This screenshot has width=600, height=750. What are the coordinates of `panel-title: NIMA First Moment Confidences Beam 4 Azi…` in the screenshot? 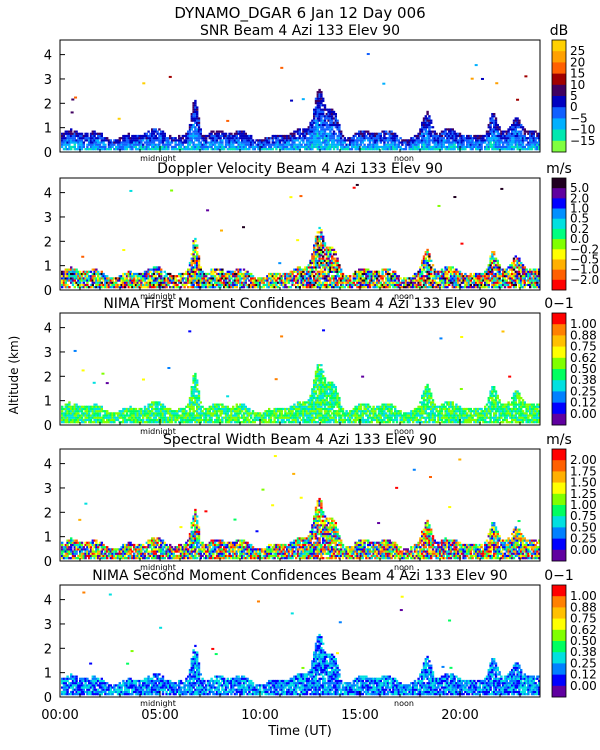 It's located at (299, 304).